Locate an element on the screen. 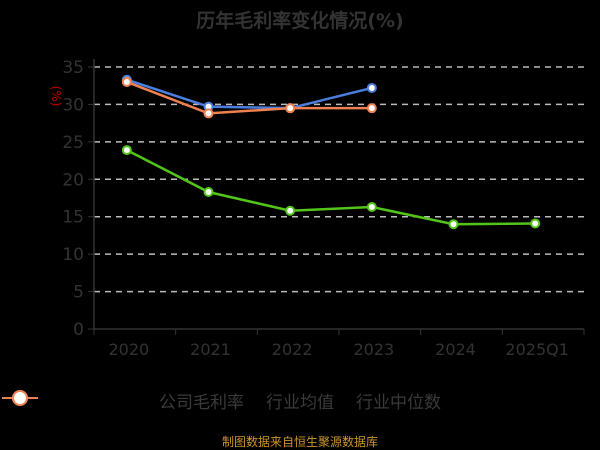 This screenshot has width=600, height=450. legend-label: 行业均值 is located at coordinates (300, 403).